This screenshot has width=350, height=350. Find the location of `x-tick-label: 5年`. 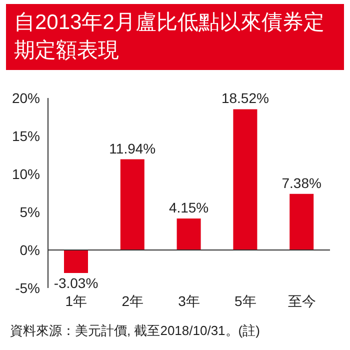

x-tick-label: 5年 is located at coordinates (245, 300).